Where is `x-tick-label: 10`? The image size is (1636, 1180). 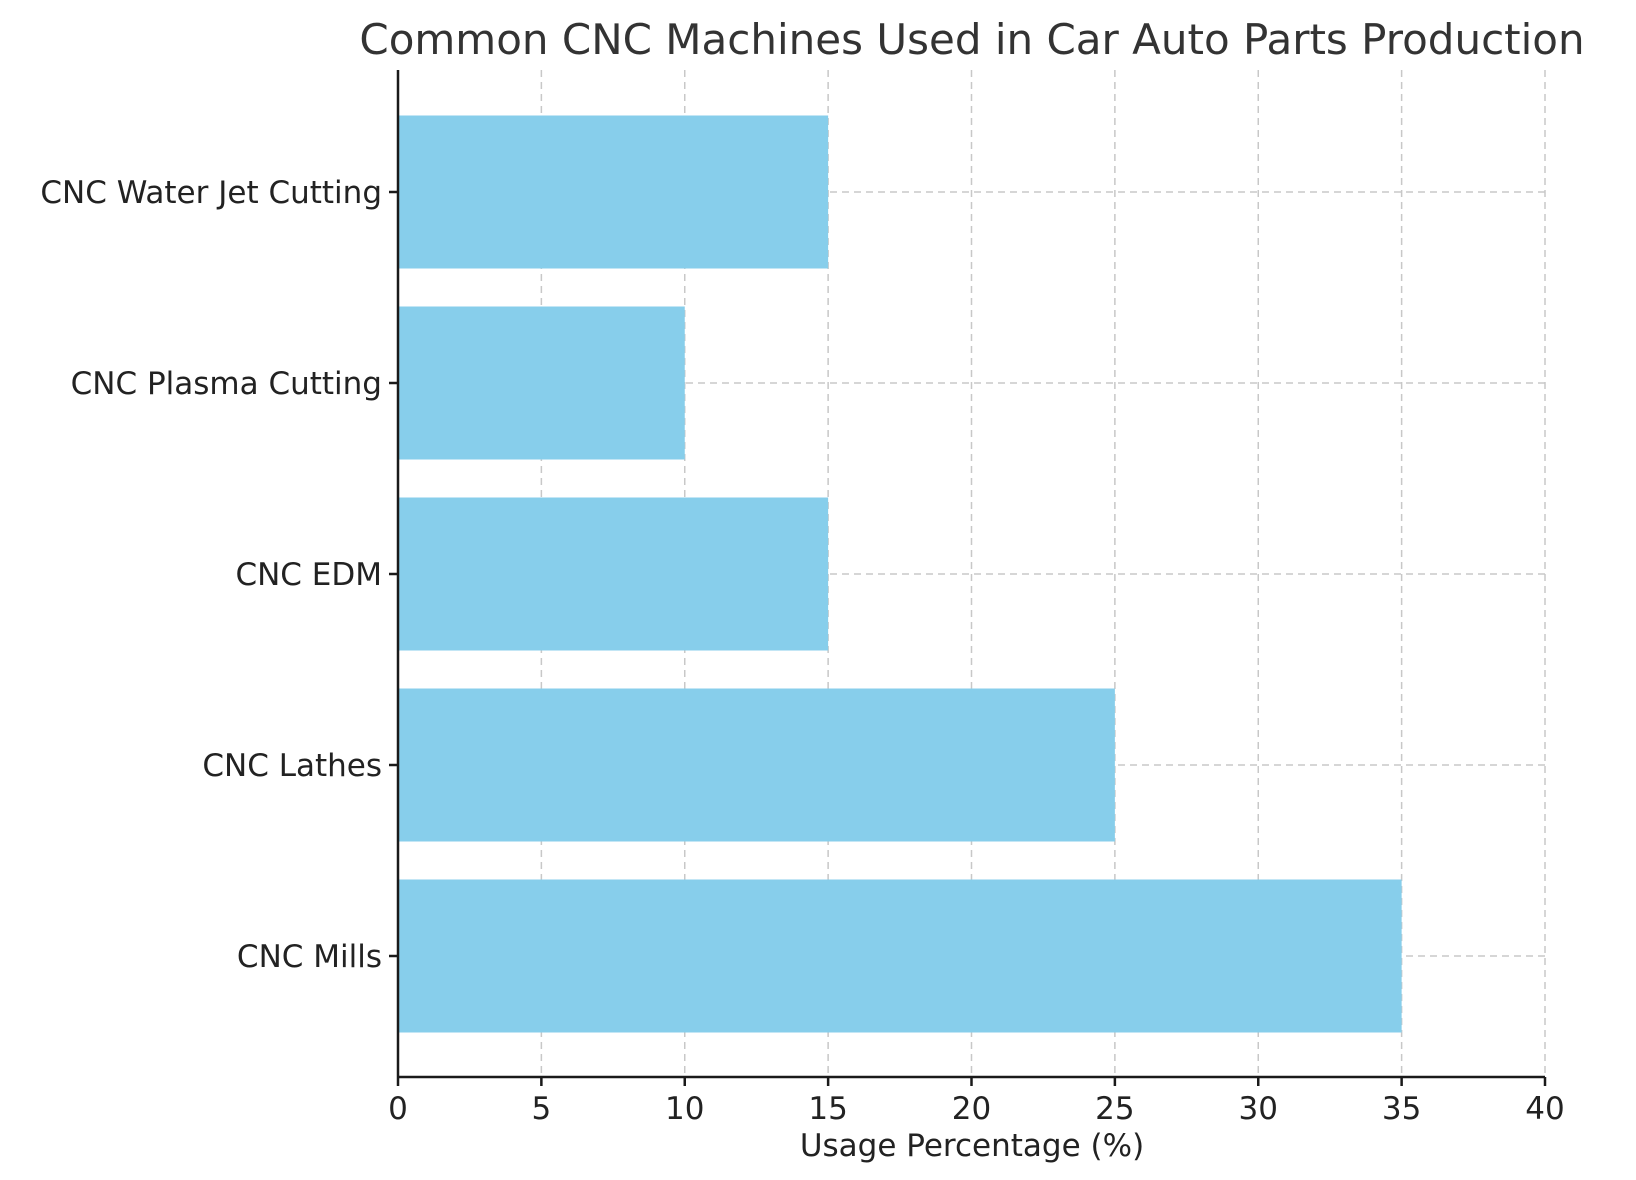 x-tick-label: 10 is located at coordinates (684, 1109).